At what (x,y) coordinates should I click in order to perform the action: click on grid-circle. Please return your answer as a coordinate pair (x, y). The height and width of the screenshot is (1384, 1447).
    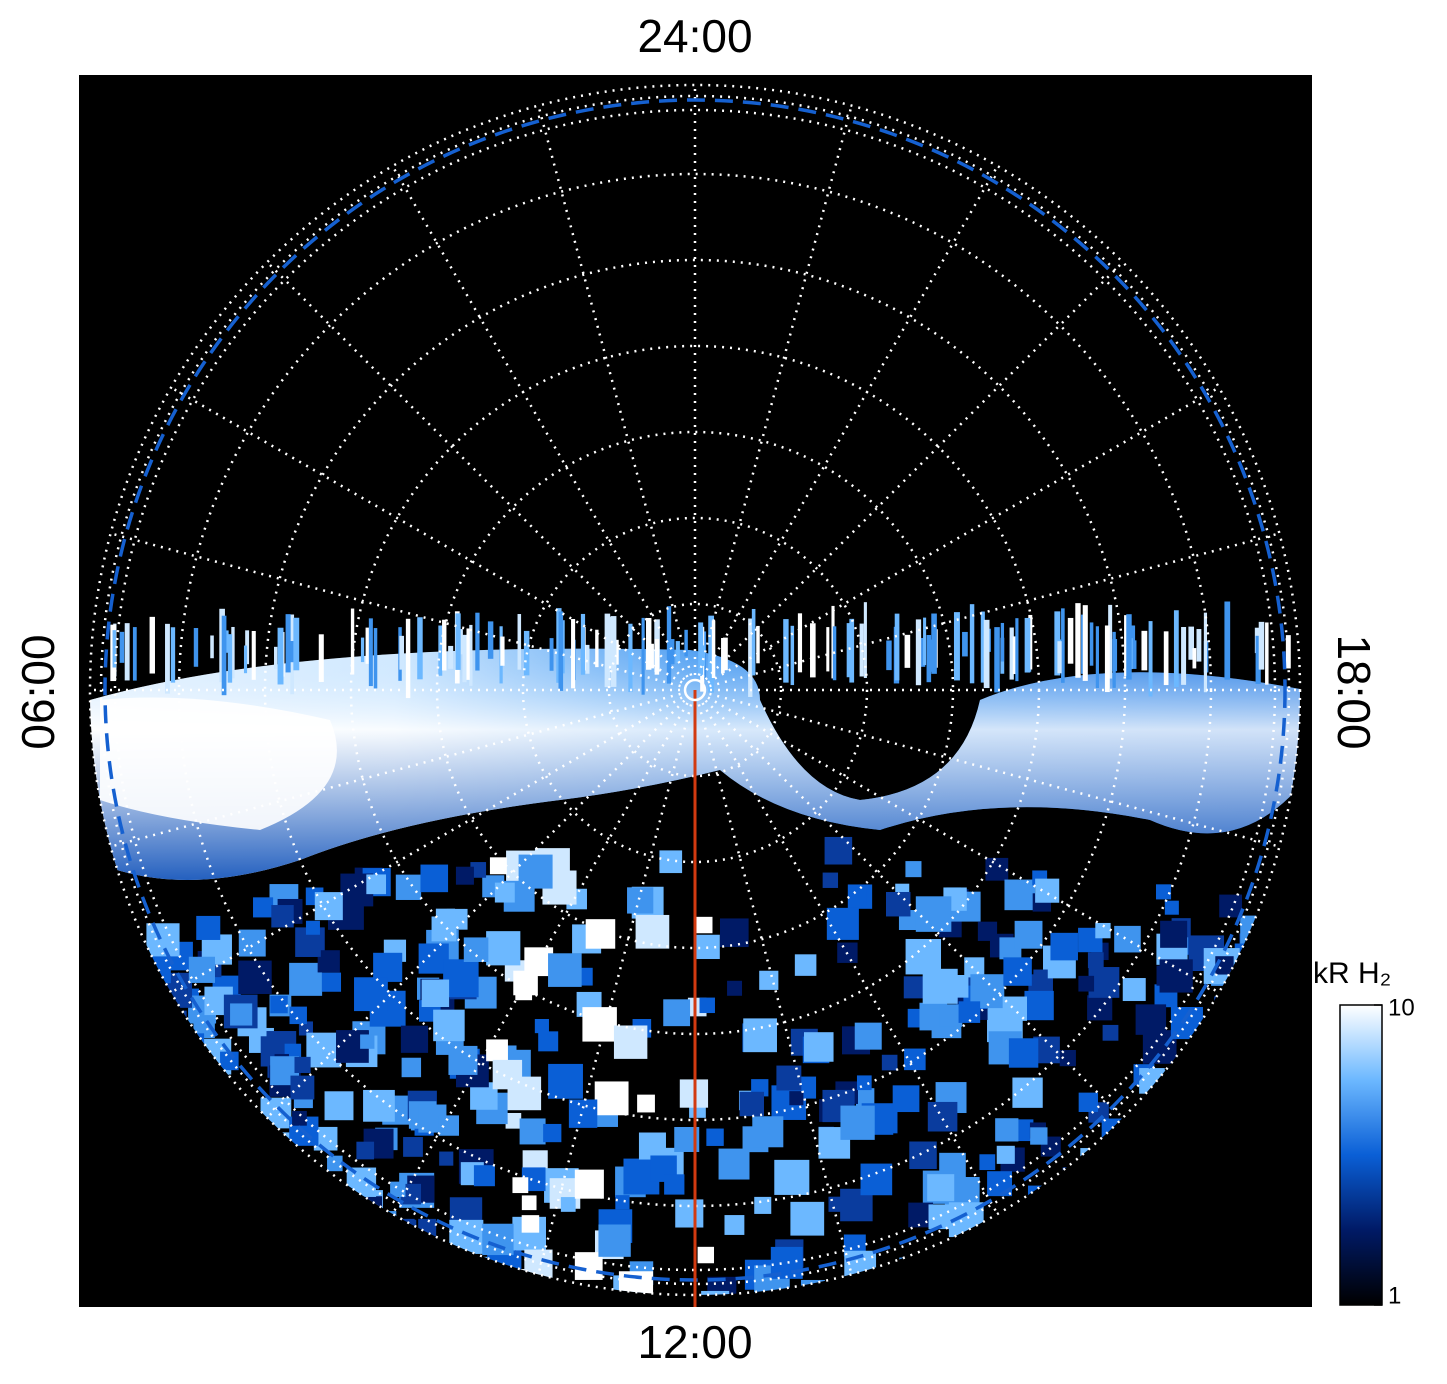
    Looking at the image, I should click on (695, 690).